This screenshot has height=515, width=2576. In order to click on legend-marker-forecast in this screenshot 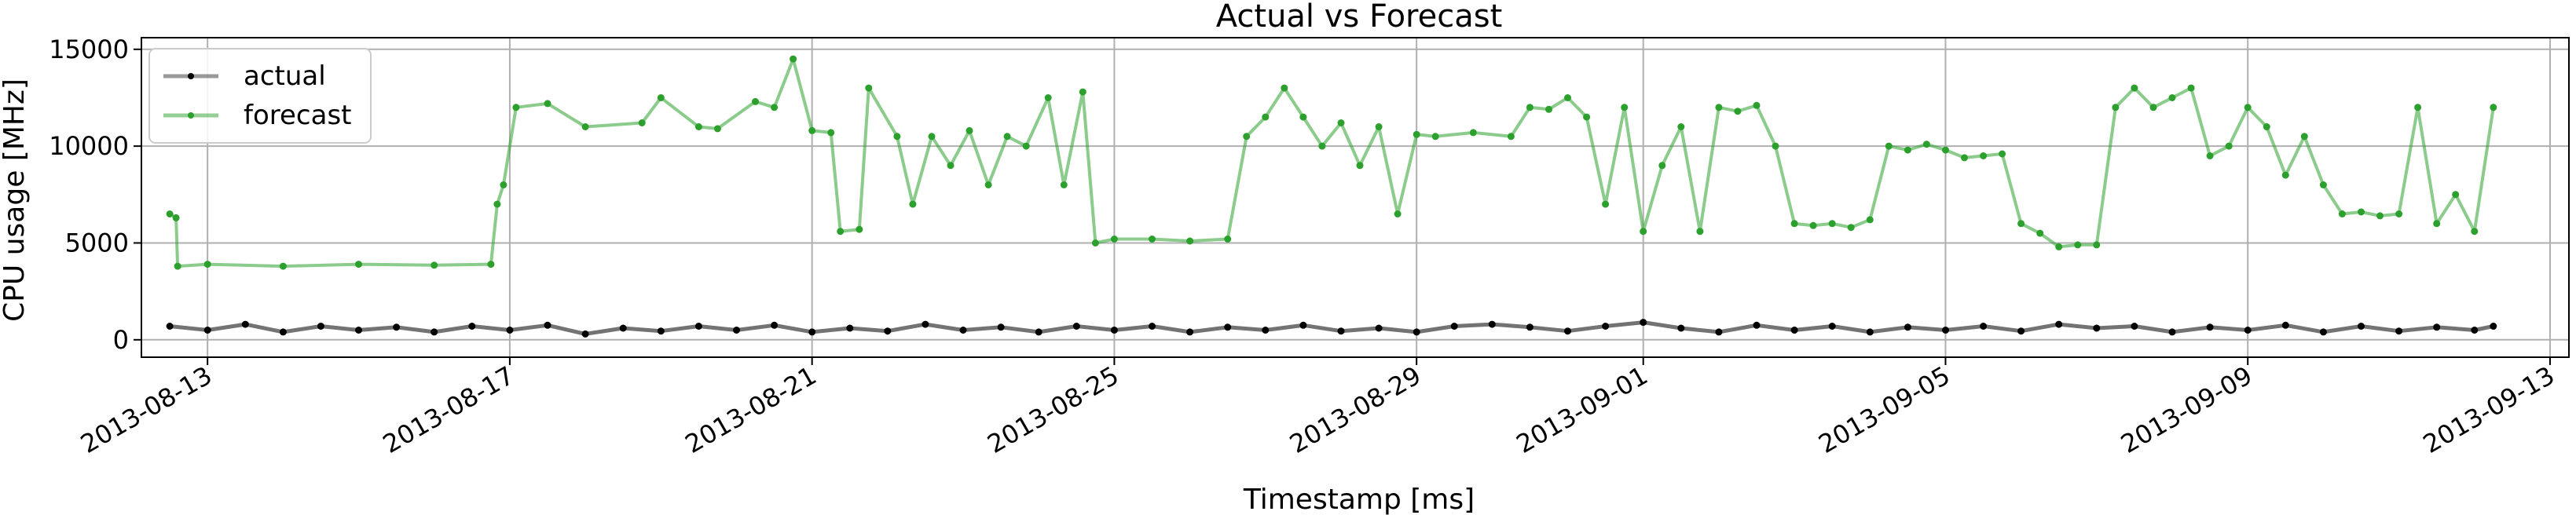, I will do `click(191, 115)`.